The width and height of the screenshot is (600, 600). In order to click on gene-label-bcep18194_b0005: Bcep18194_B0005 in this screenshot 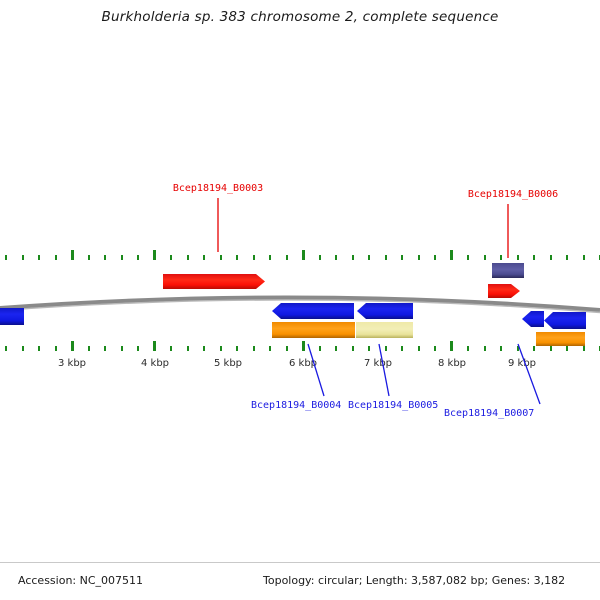, I will do `click(393, 405)`.